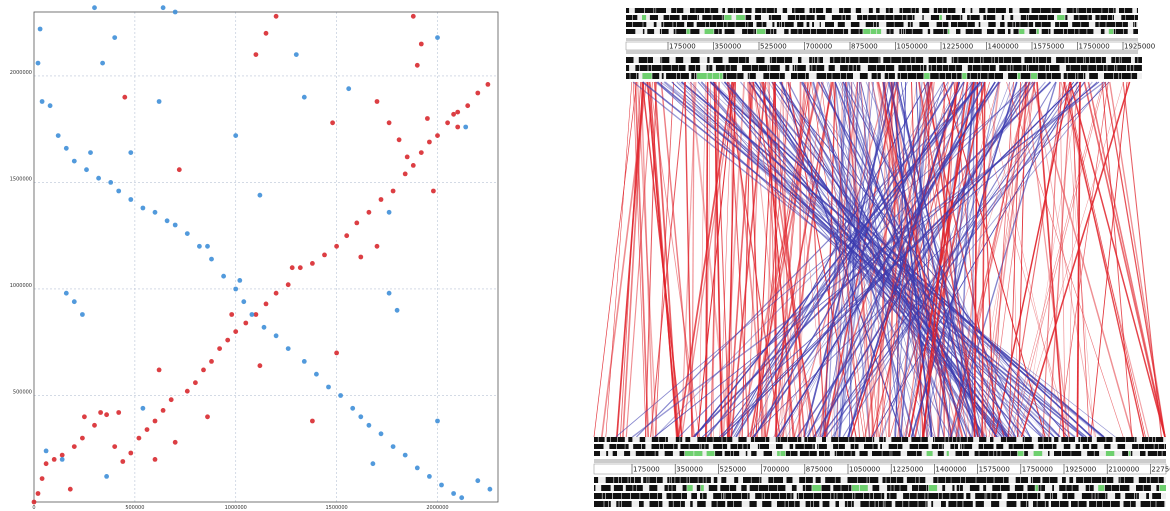 Image resolution: width=1170 pixels, height=511 pixels. I want to click on bottom-ruler-label: 1225000, so click(907, 470).